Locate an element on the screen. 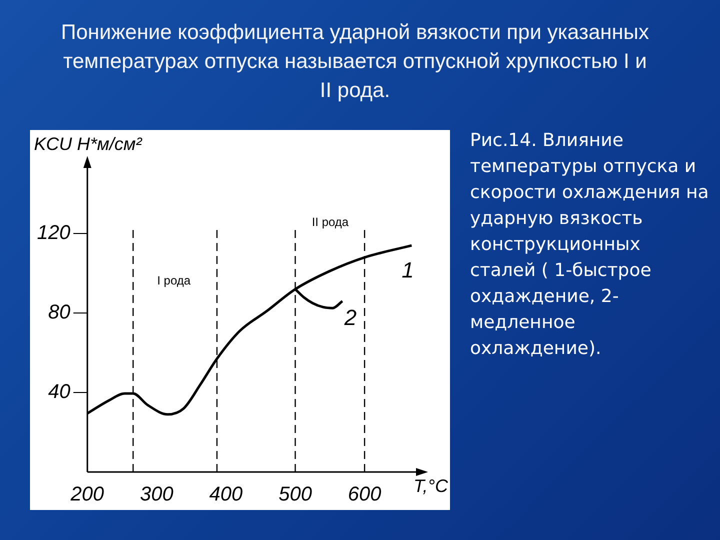 This screenshot has height=540, width=720. y-axis-title: KCU Н*м/см² is located at coordinates (88, 144).